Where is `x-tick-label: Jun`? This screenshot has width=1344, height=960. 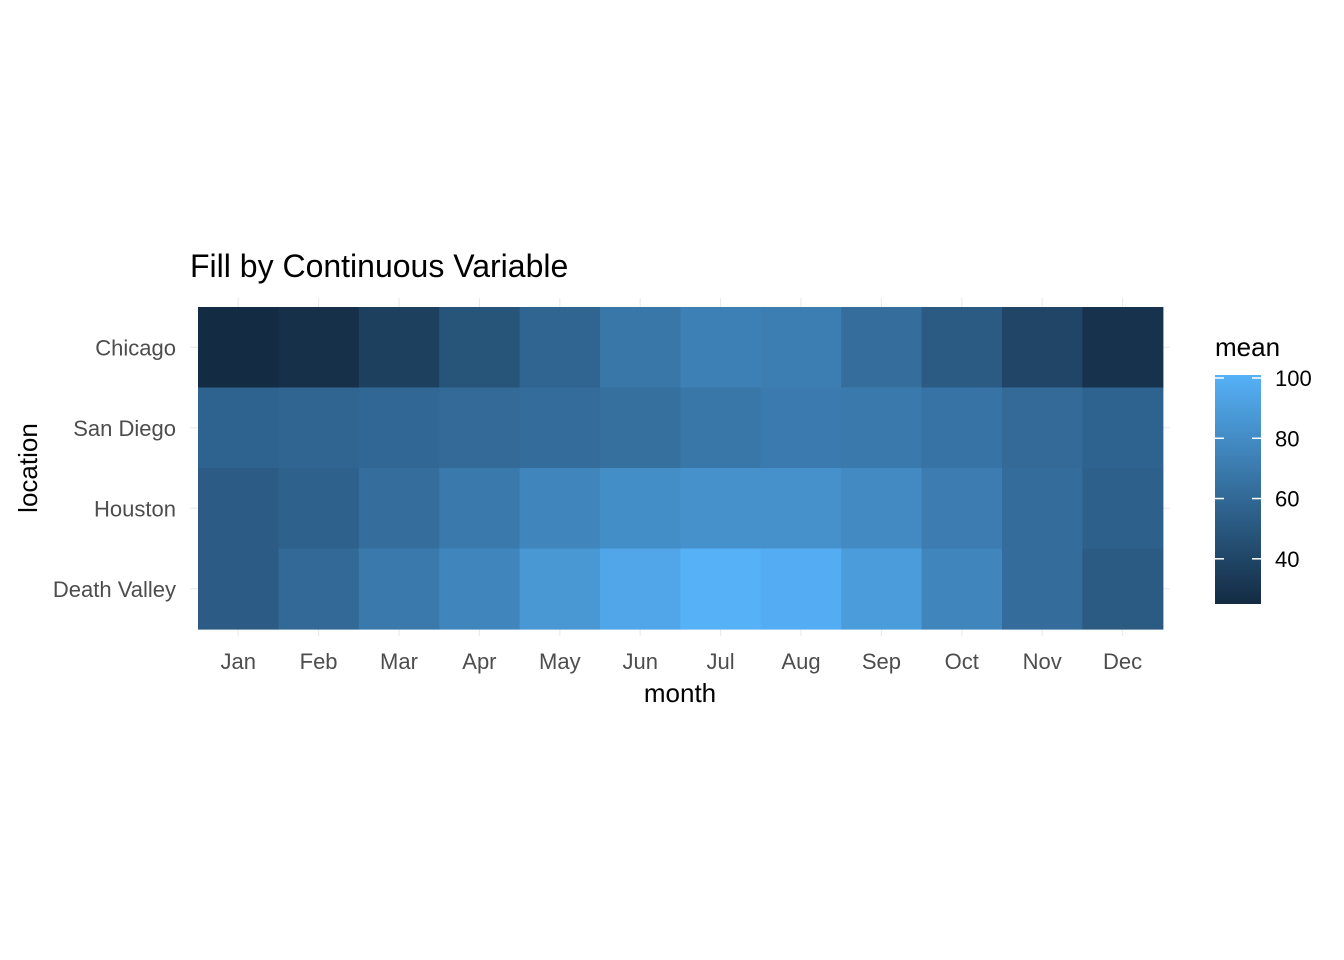
x-tick-label: Jun is located at coordinates (639, 661).